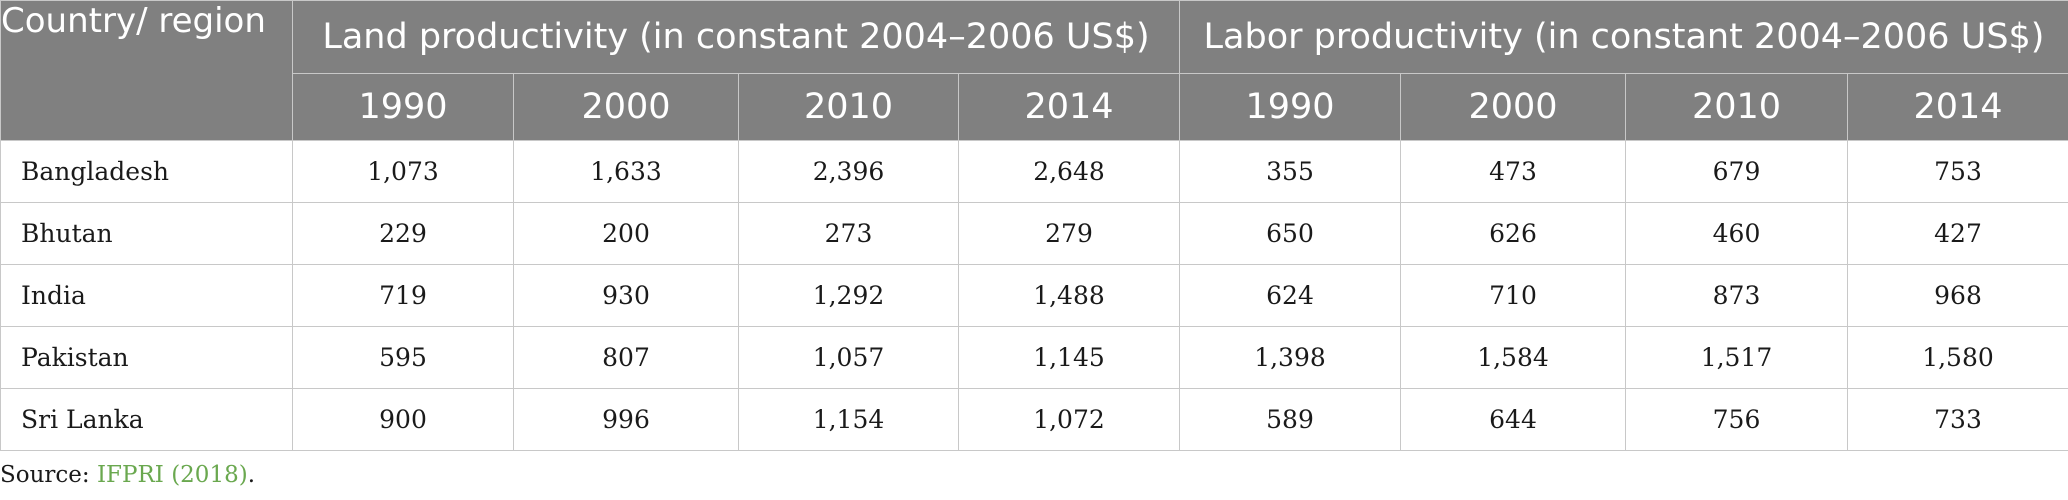  Describe the element at coordinates (403, 233) in the screenshot. I see `land-cell: 229` at that location.